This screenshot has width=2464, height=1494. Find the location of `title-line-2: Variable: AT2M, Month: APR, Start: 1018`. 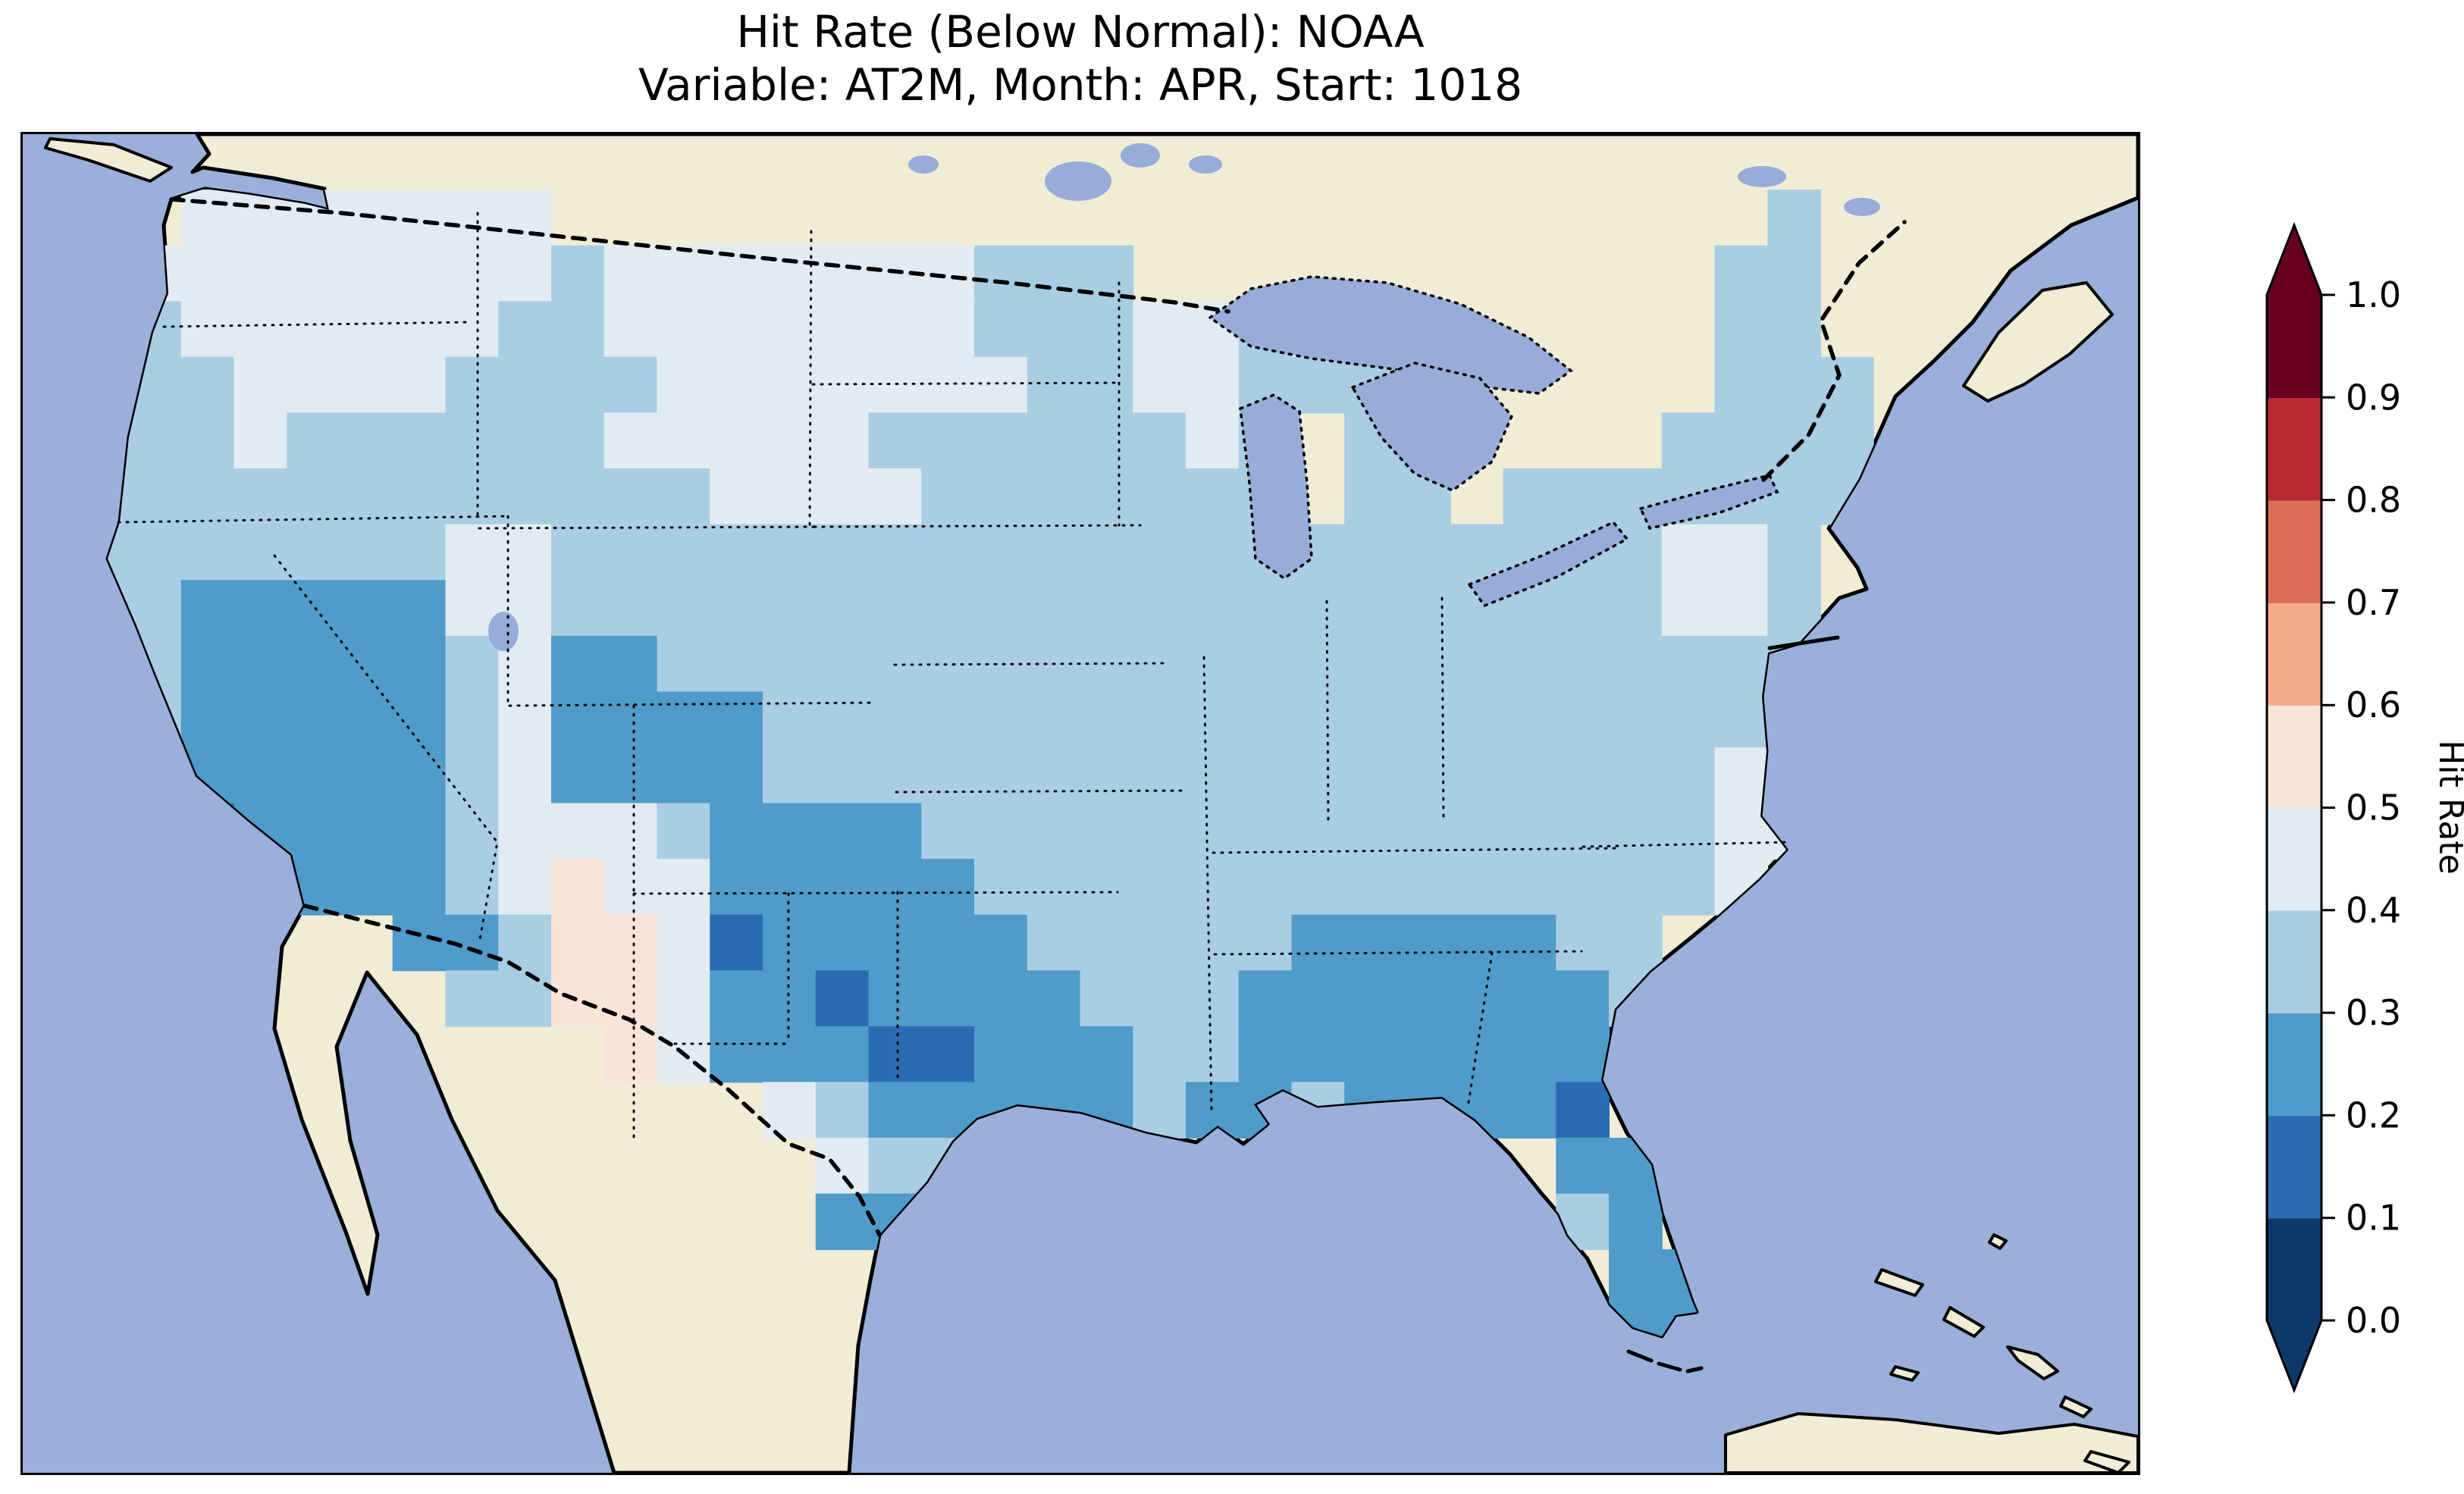

title-line-2: Variable: AT2M, Month: APR, Start: 1018 is located at coordinates (1081, 84).